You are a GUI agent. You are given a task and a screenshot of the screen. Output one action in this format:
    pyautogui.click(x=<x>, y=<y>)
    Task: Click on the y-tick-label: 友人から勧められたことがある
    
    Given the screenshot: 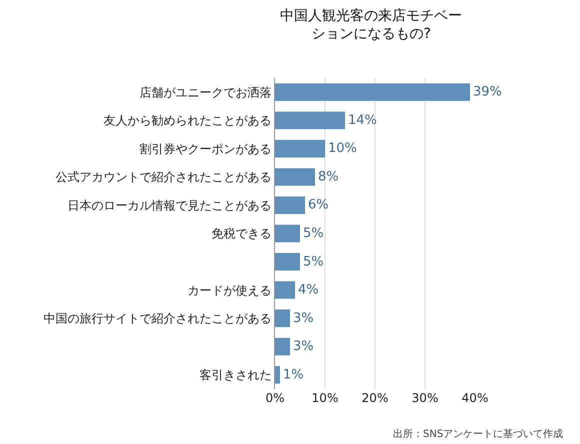 What is the action you would take?
    pyautogui.click(x=188, y=121)
    